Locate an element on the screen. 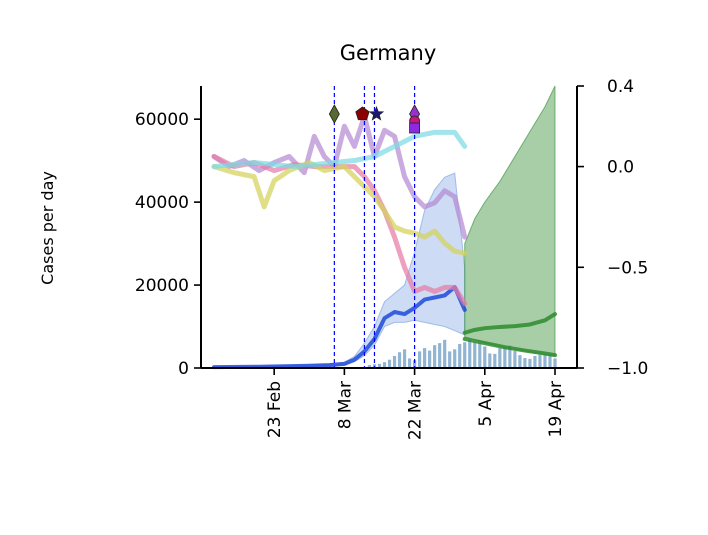 The width and height of the screenshot is (708, 535). y-right-tick-label-3: 0.4 is located at coordinates (620, 87).